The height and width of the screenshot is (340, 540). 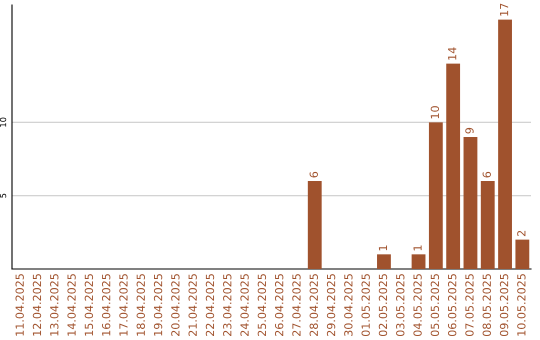 I want to click on x-tick-label: 08.05.2025, so click(x=486, y=305).